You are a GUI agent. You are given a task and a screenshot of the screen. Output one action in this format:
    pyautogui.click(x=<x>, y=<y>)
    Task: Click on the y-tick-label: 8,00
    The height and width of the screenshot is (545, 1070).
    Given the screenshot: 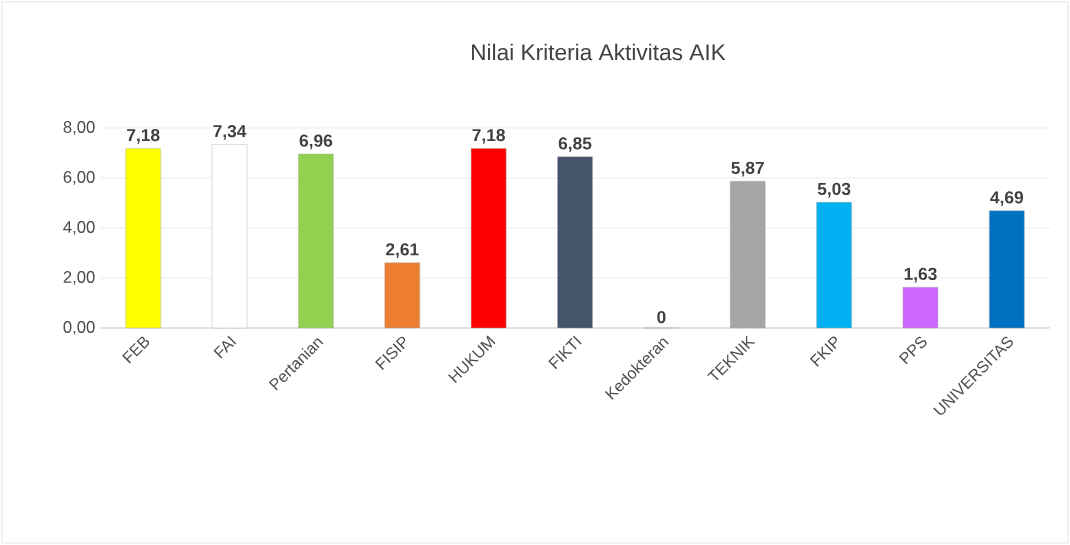 What is the action you would take?
    pyautogui.click(x=79, y=128)
    